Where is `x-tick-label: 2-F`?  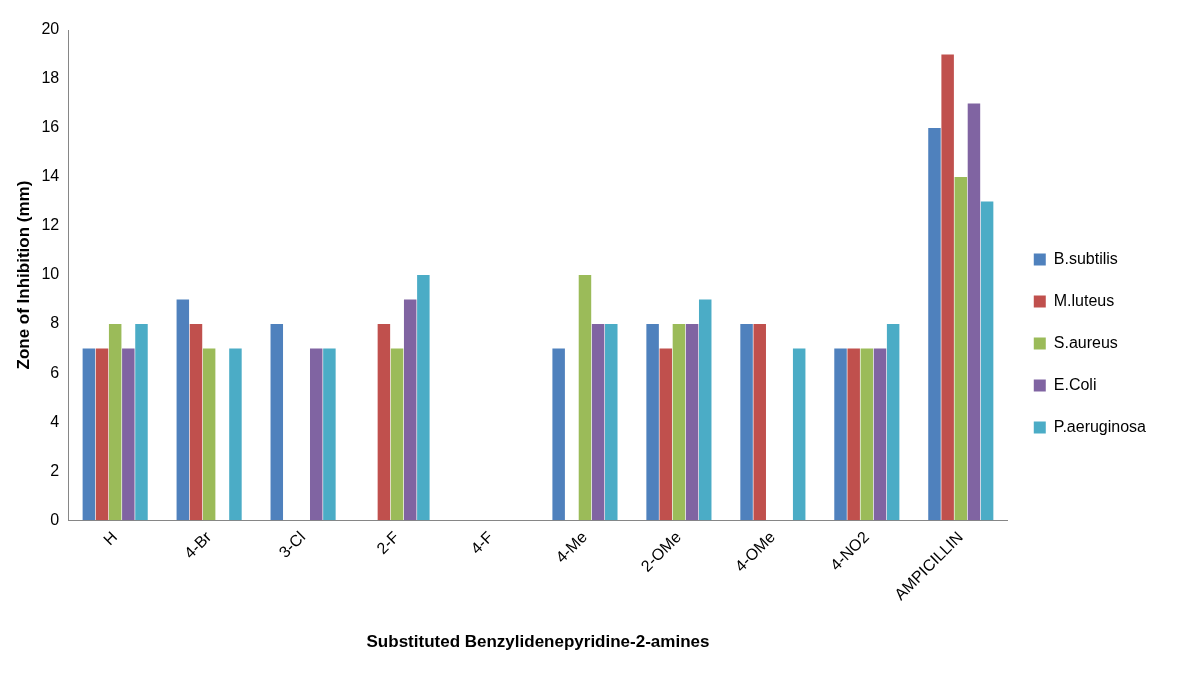
x-tick-label: 2-F is located at coordinates (388, 543).